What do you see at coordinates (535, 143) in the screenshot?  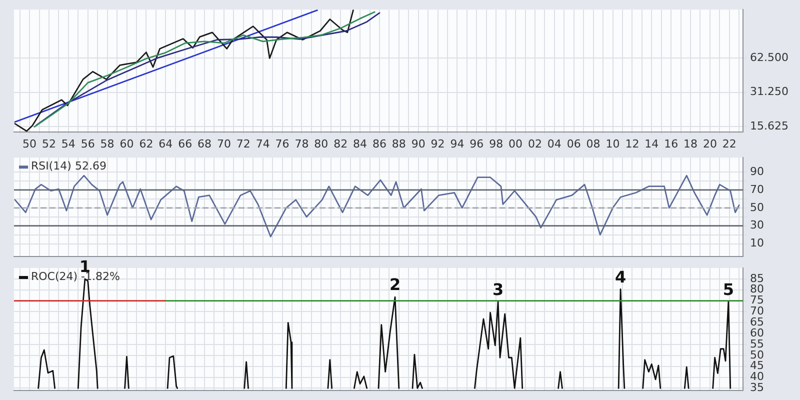 I see `x-tick-label: 02` at bounding box center [535, 143].